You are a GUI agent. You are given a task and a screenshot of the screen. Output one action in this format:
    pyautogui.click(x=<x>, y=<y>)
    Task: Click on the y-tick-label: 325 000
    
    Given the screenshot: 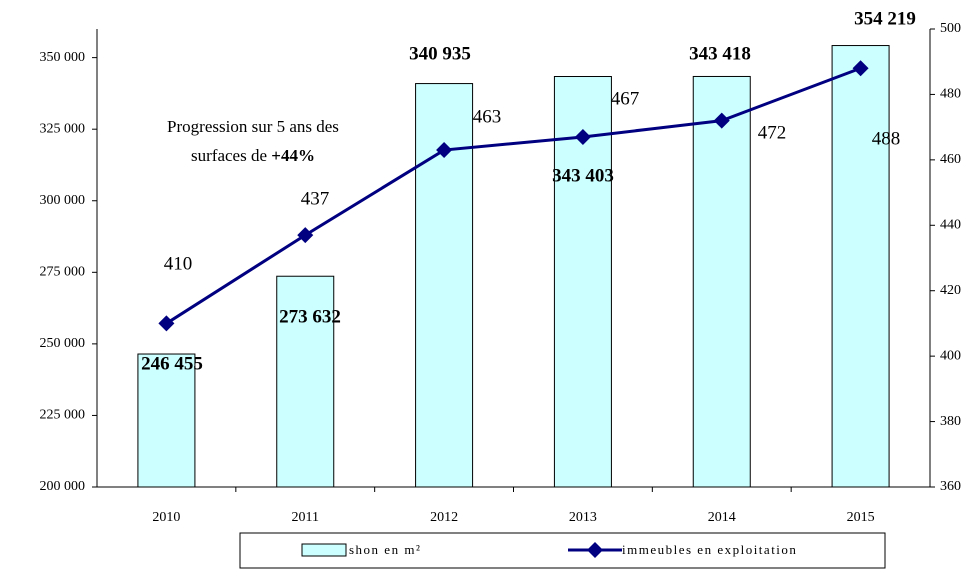 What is the action you would take?
    pyautogui.click(x=63, y=128)
    